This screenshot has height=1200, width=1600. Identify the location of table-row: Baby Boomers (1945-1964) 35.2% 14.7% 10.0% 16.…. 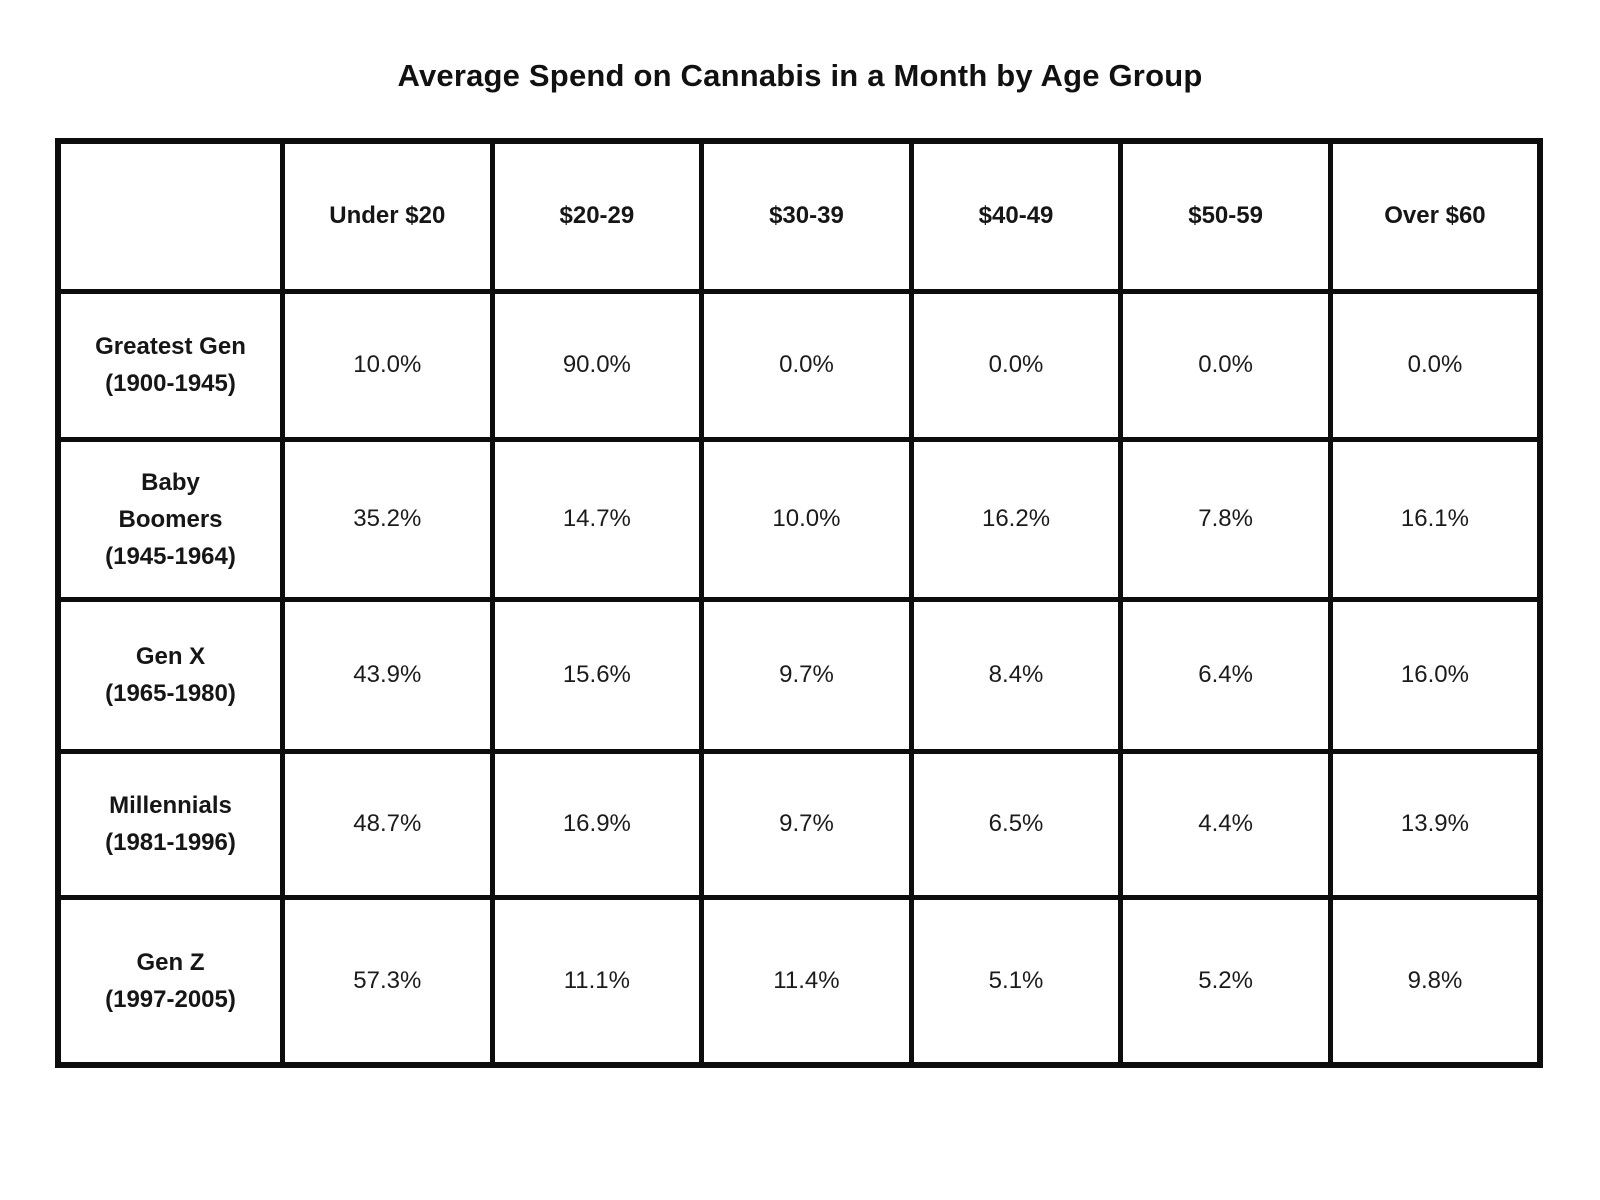
(799, 519).